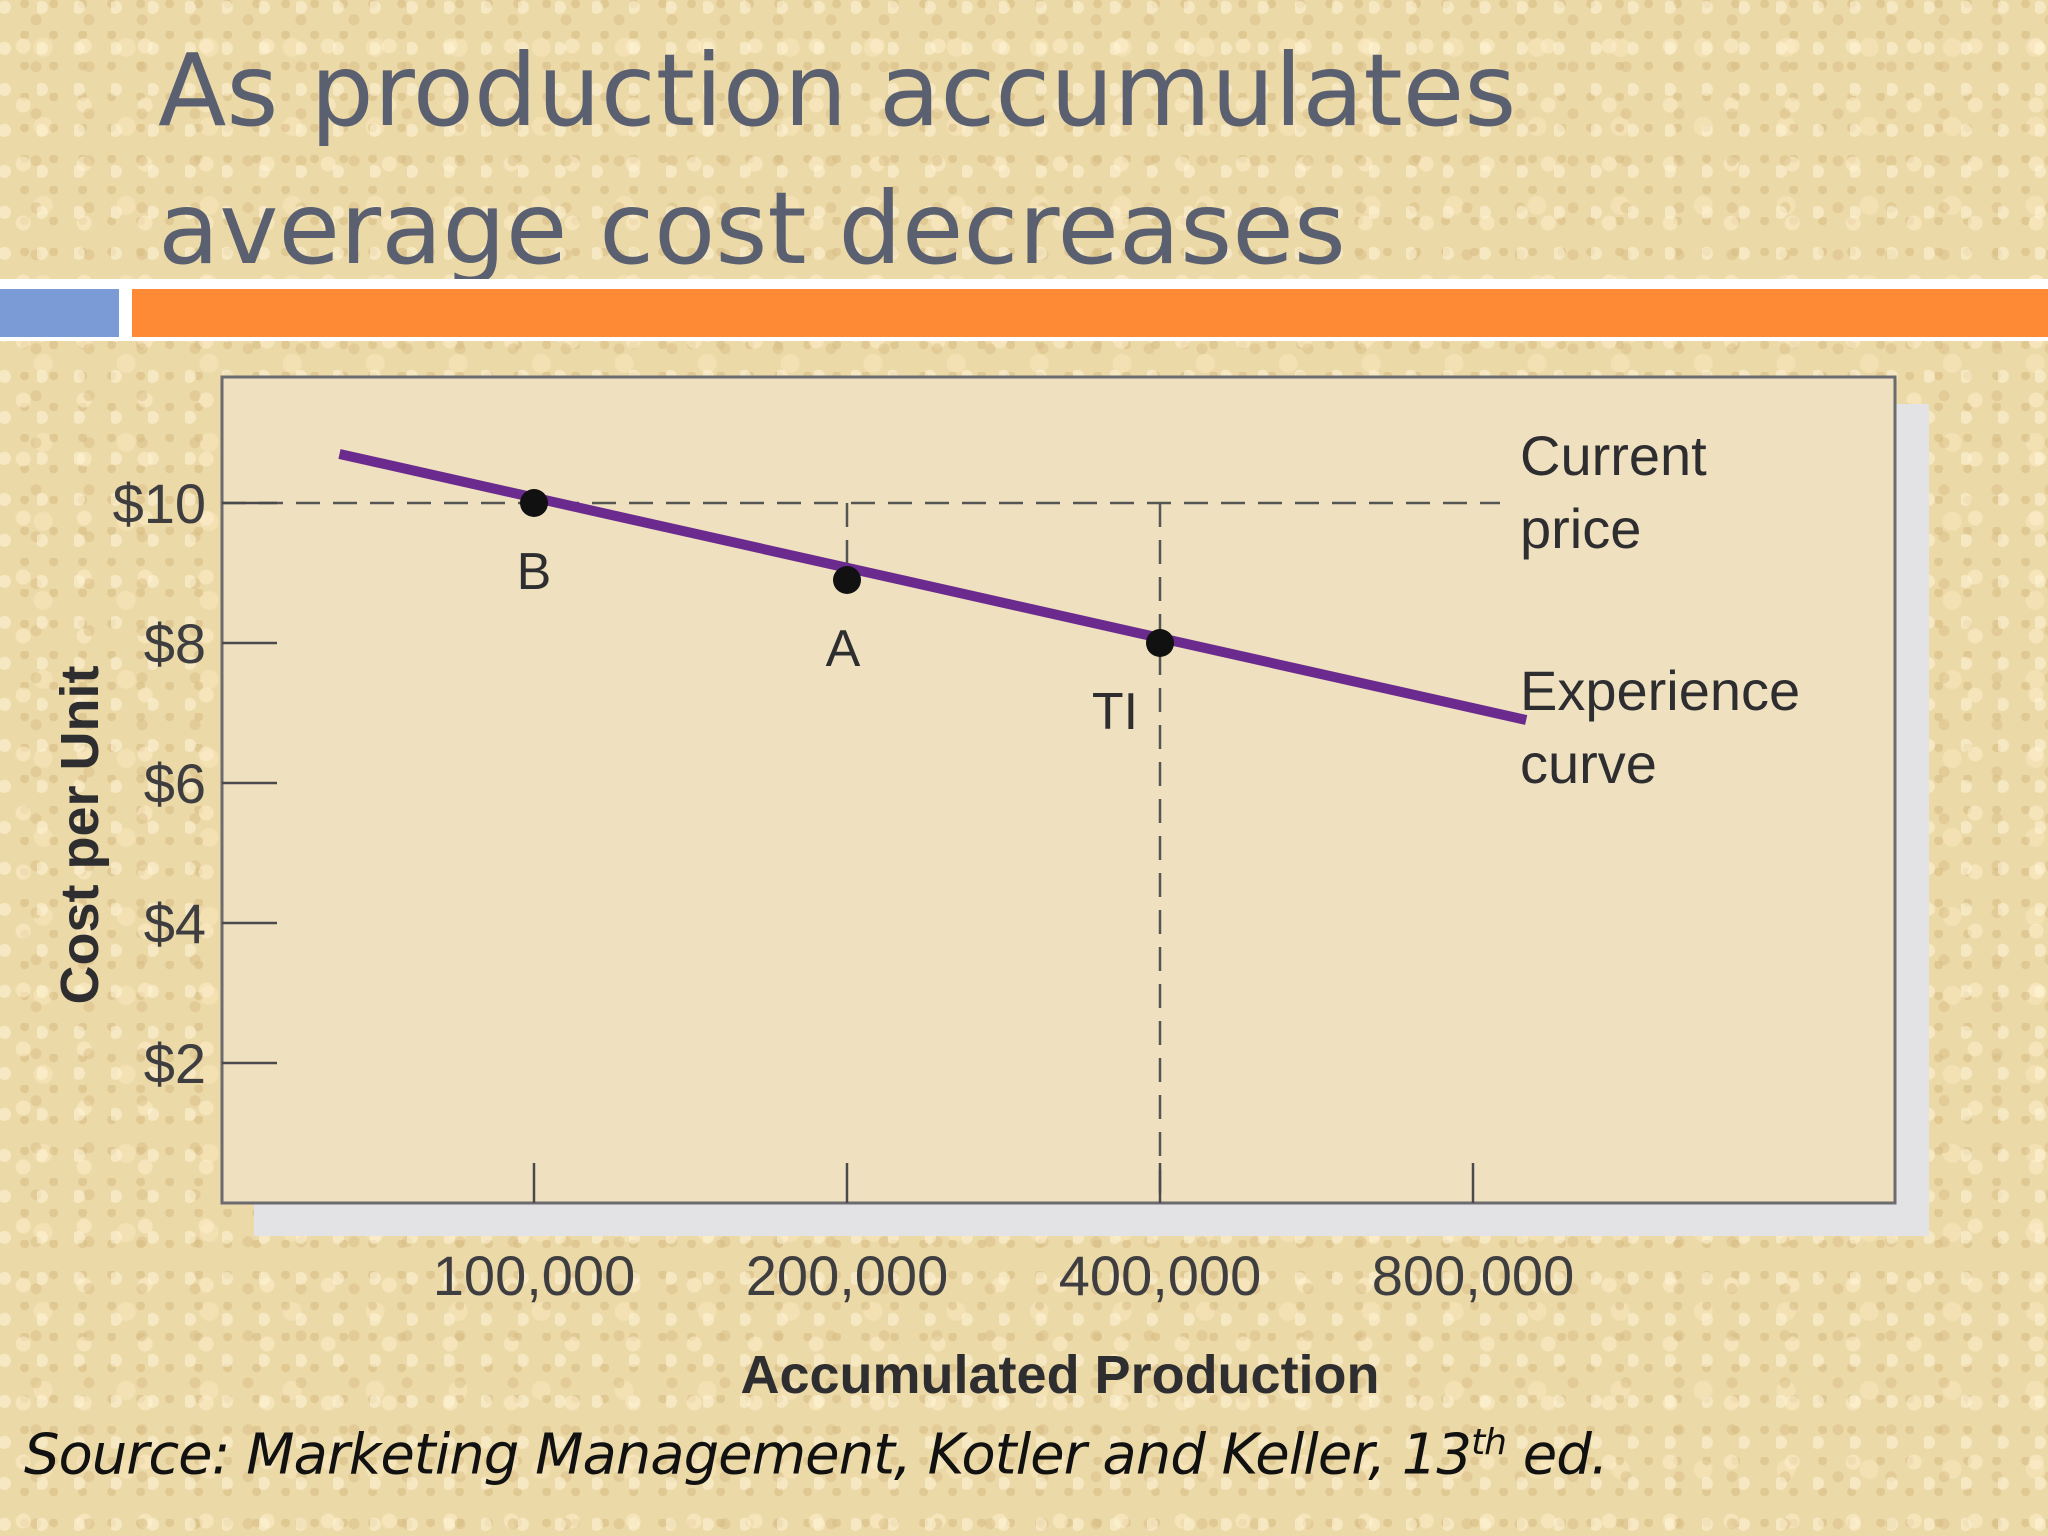 This screenshot has height=1536, width=2048. Describe the element at coordinates (843, 649) in the screenshot. I see `point-label-a: A` at that location.